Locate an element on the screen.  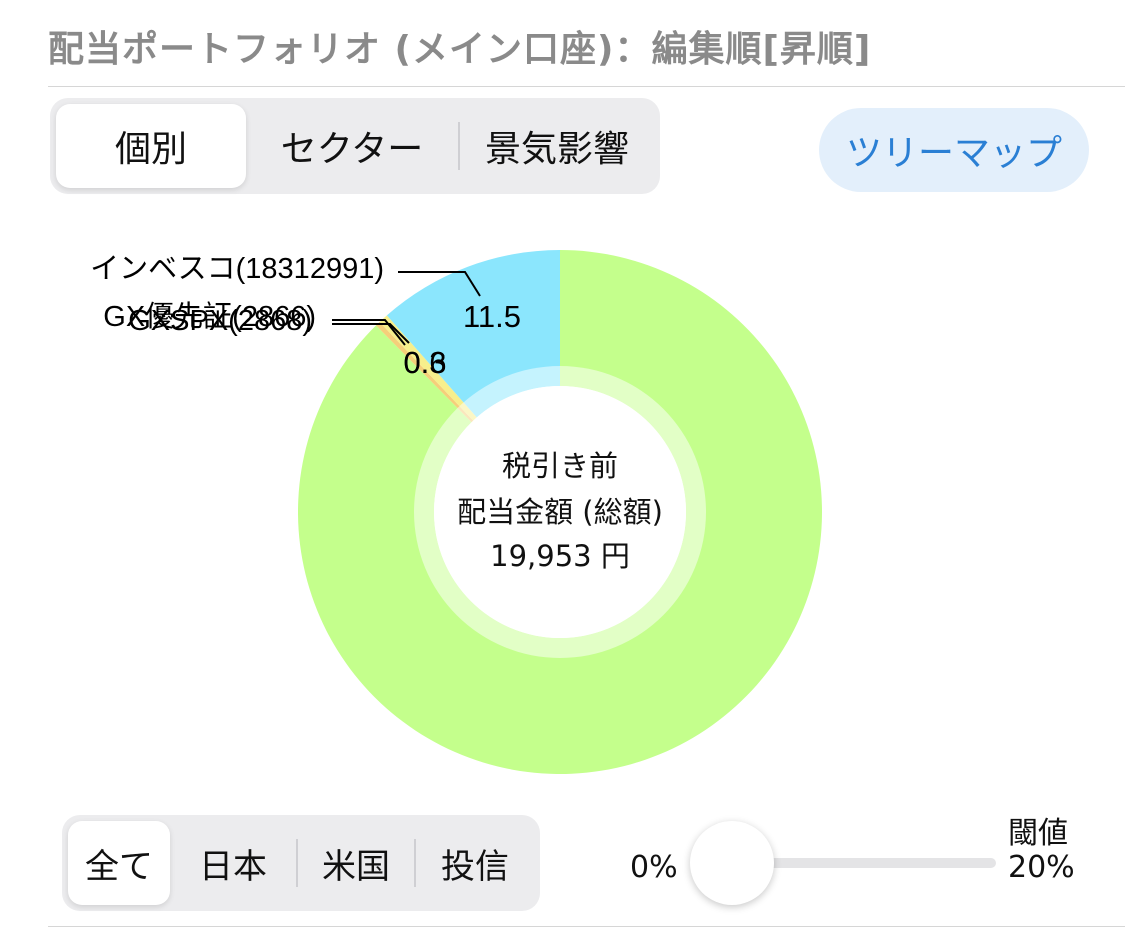
threshold-slider-track is located at coordinates (863, 863).